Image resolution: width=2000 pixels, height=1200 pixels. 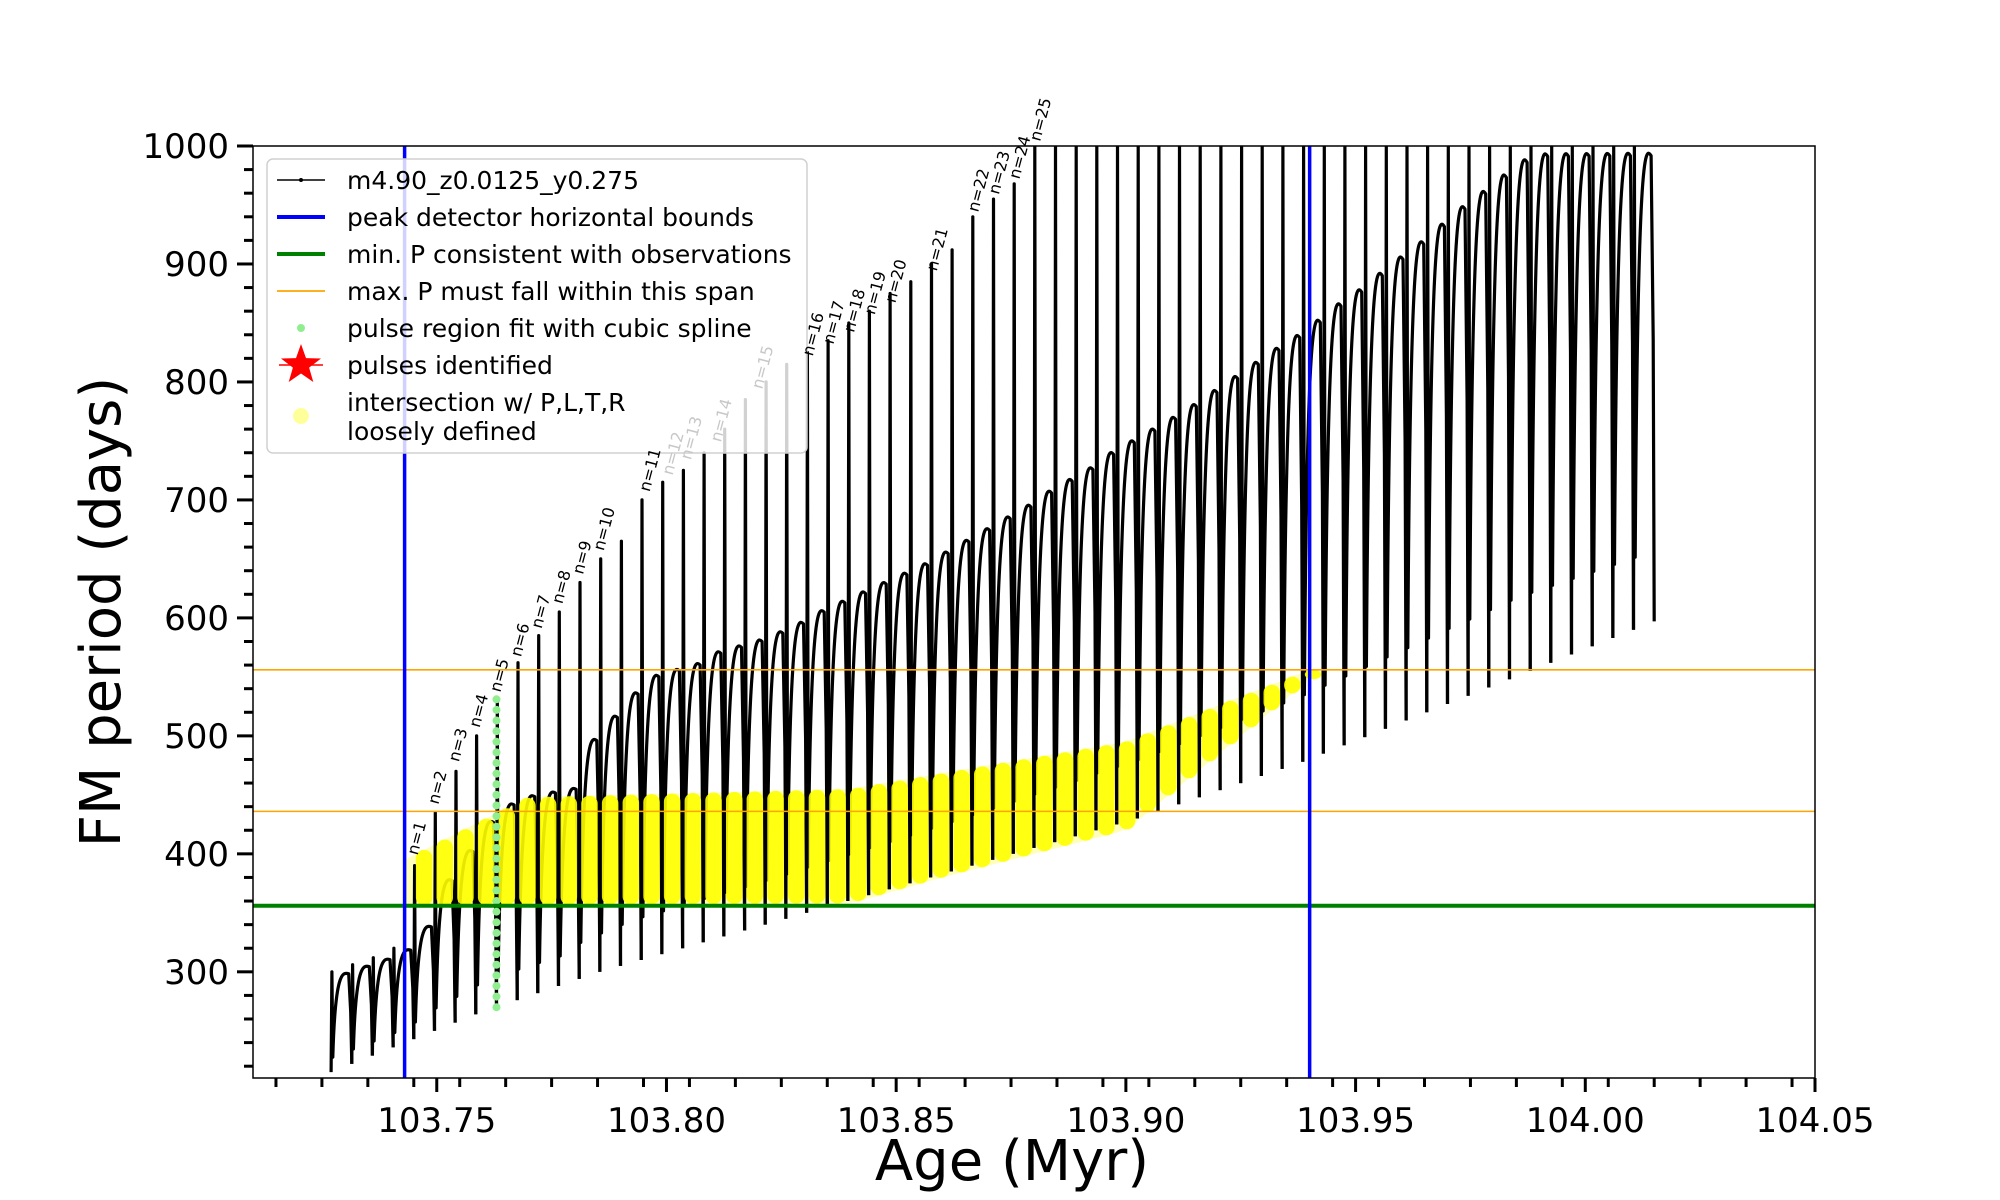 I want to click on x-tick-label: 103.85, so click(x=896, y=1121).